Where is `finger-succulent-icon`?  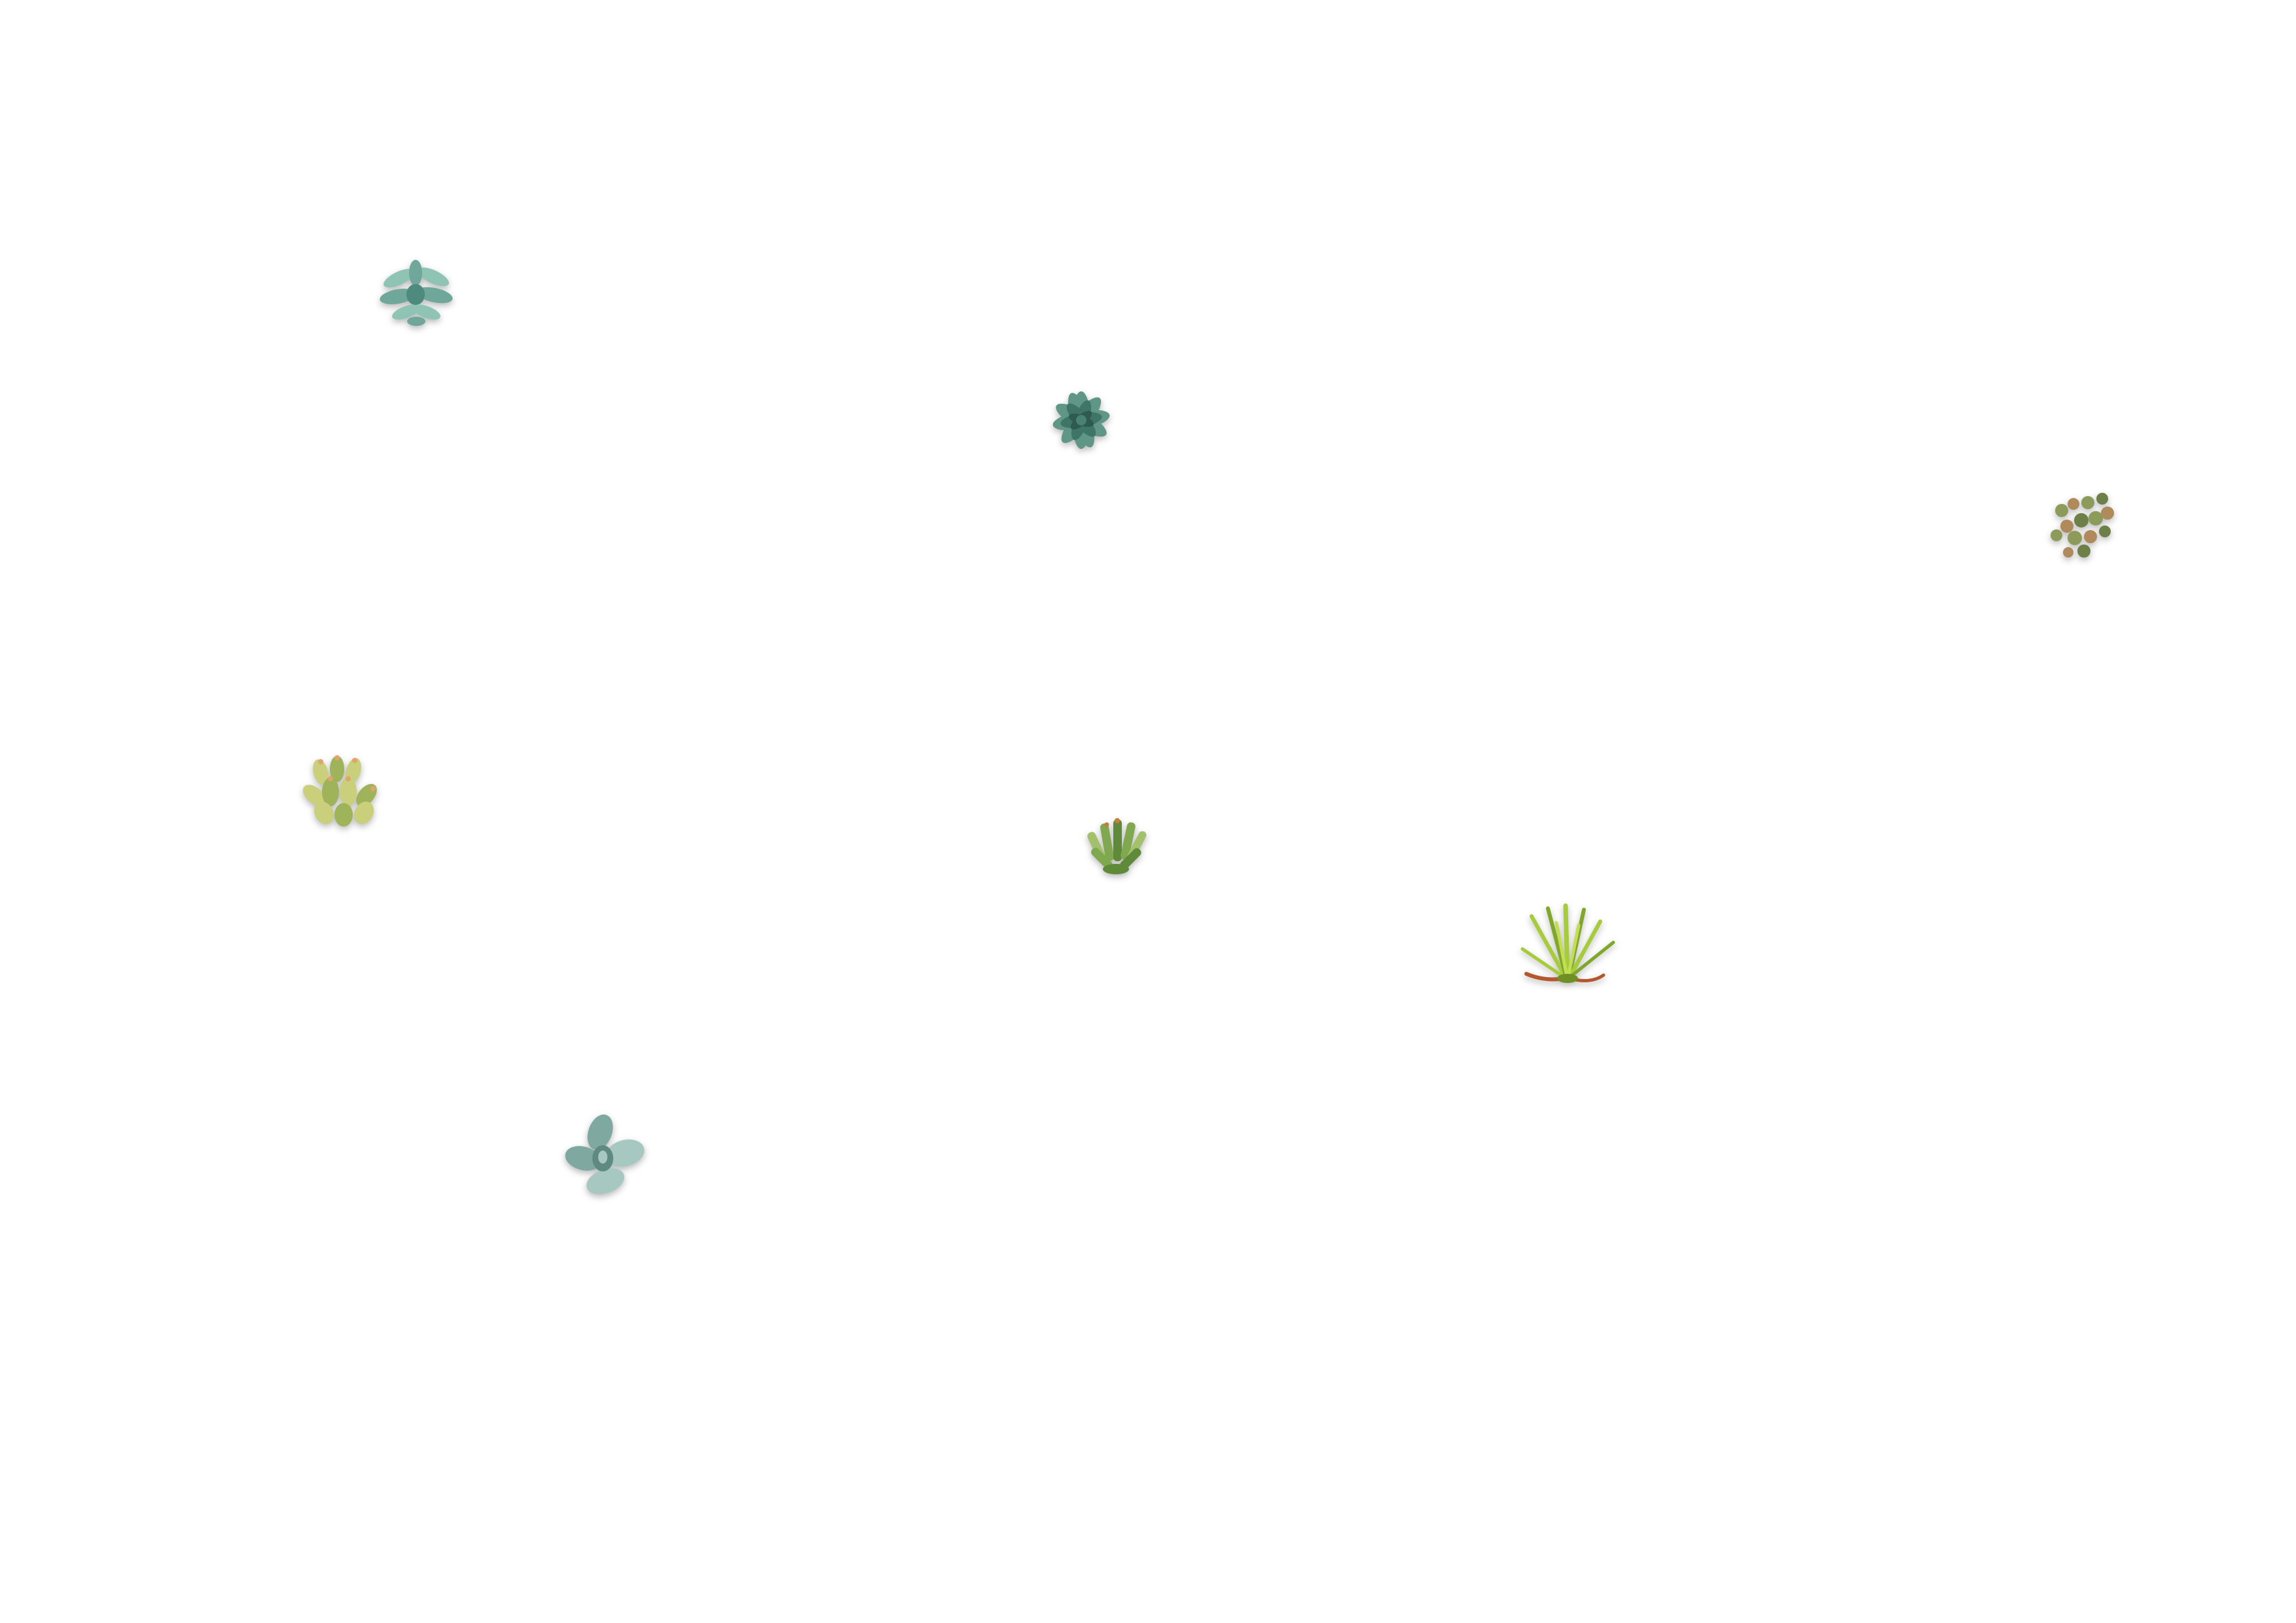 finger-succulent-icon is located at coordinates (1117, 846).